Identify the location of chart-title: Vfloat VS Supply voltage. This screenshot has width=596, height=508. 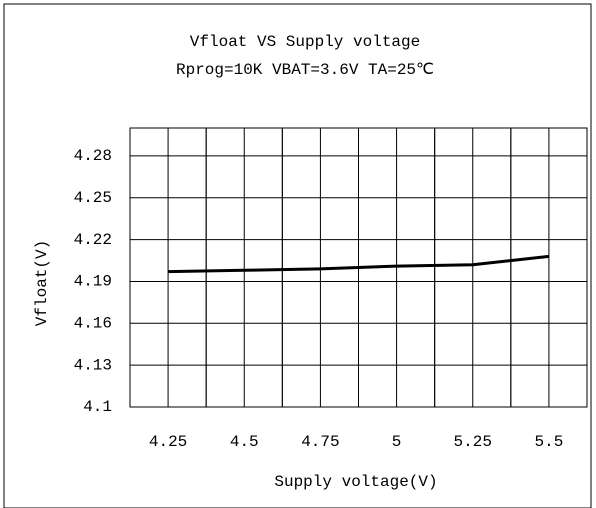
(305, 42).